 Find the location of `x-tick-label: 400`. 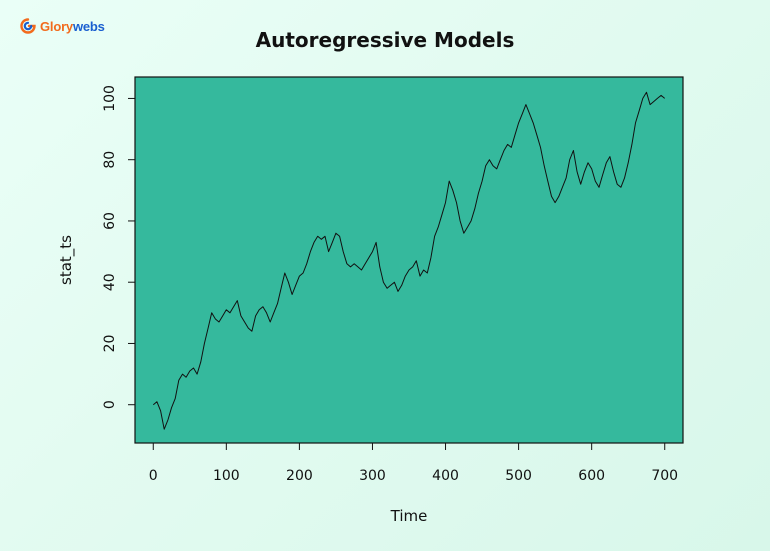

x-tick-label: 400 is located at coordinates (445, 476).